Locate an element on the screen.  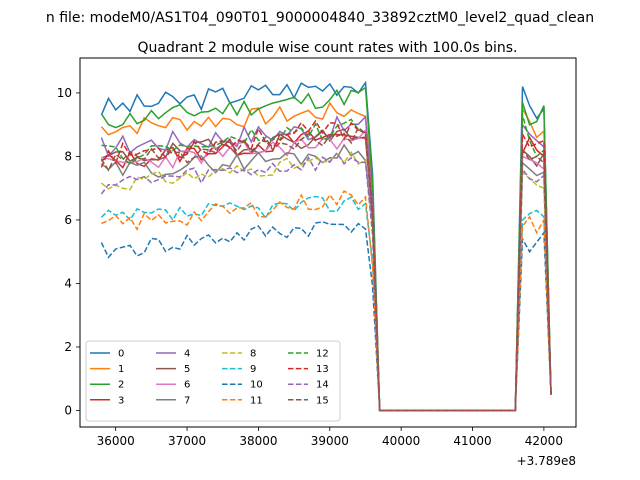
legend-label-10: 10 is located at coordinates (256, 385).